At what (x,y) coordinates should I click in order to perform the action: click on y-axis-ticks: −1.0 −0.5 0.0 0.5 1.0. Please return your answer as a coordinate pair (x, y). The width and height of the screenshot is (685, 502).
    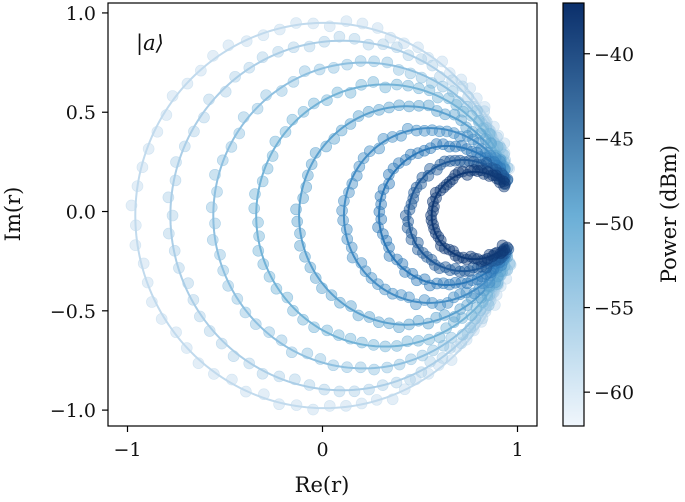
    Looking at the image, I should click on (79, 212).